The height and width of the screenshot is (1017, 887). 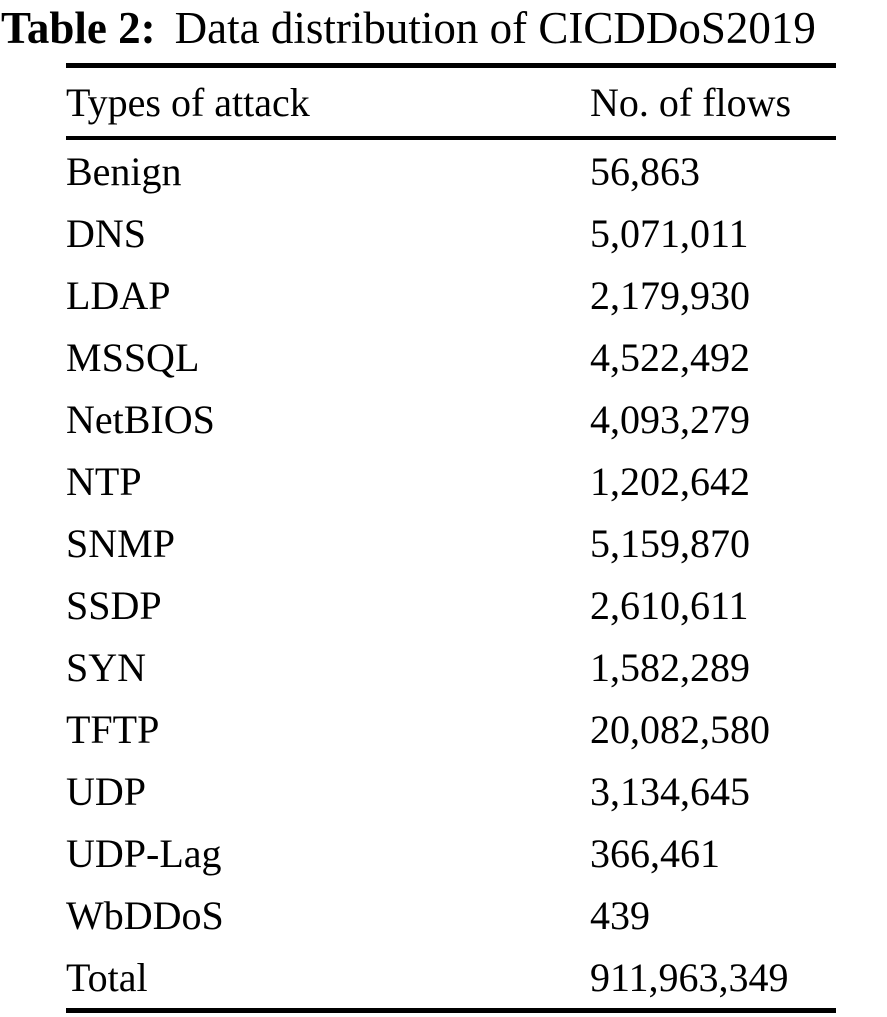 I want to click on table-row: WbDDoS 439, so click(x=451, y=915).